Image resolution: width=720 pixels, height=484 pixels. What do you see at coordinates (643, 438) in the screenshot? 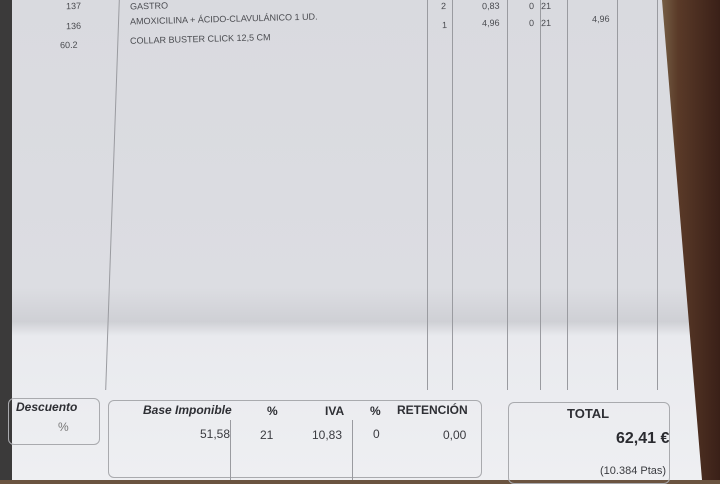
I see `total-value: 62,41 €` at bounding box center [643, 438].